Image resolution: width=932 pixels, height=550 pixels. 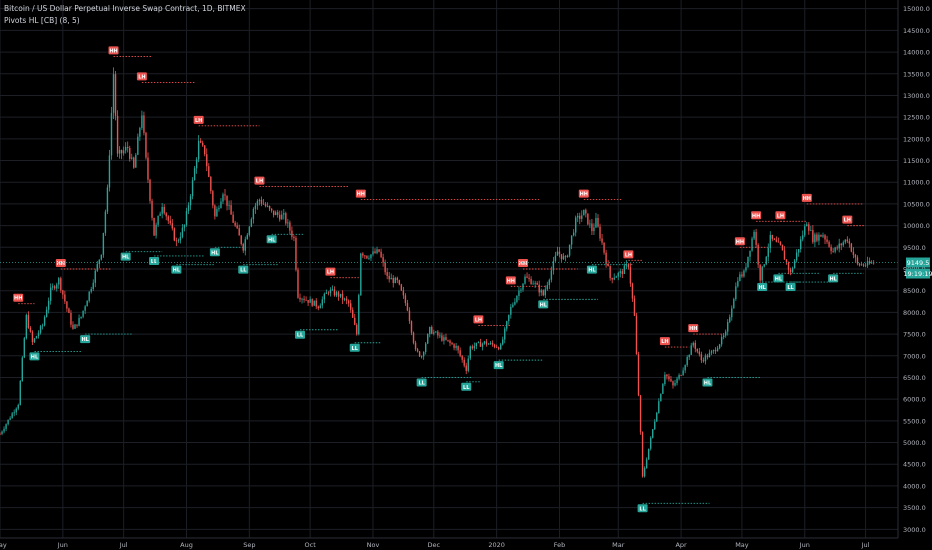 I want to click on pivot-label-text: LL, so click(x=421, y=383).